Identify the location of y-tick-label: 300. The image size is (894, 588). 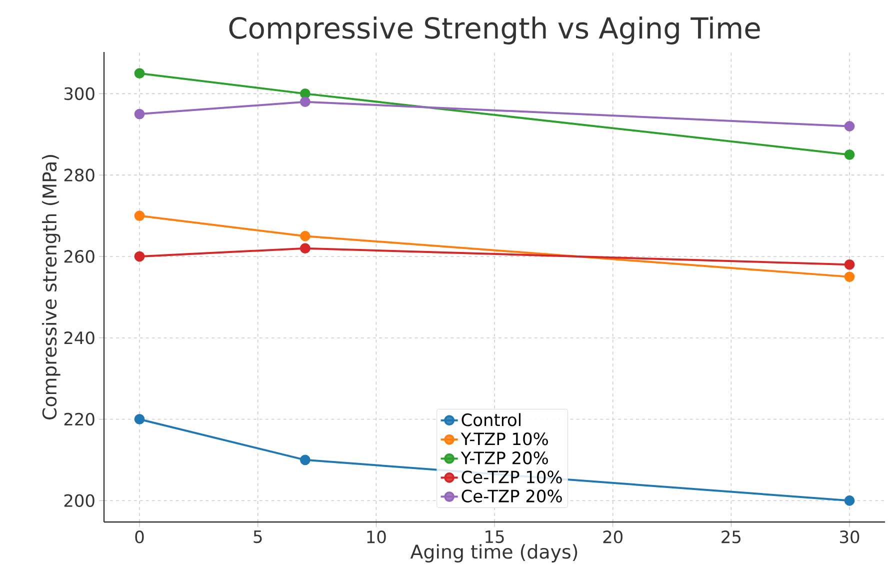
(79, 93).